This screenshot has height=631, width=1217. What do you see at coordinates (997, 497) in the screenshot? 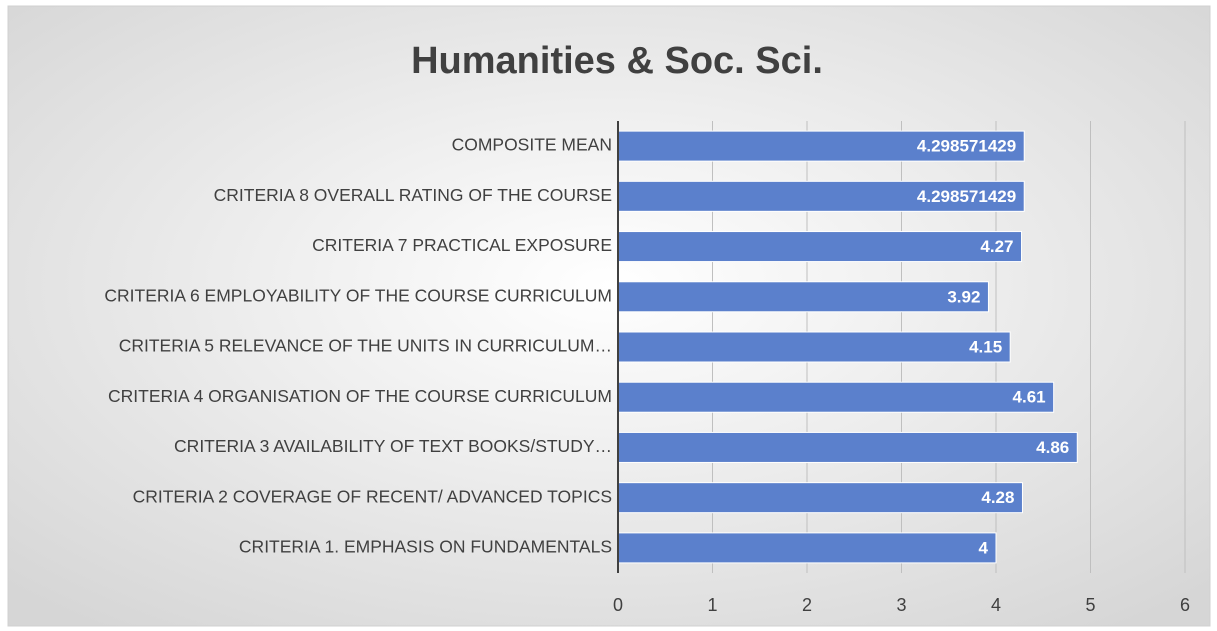
I see `data-label: 4.28` at bounding box center [997, 497].